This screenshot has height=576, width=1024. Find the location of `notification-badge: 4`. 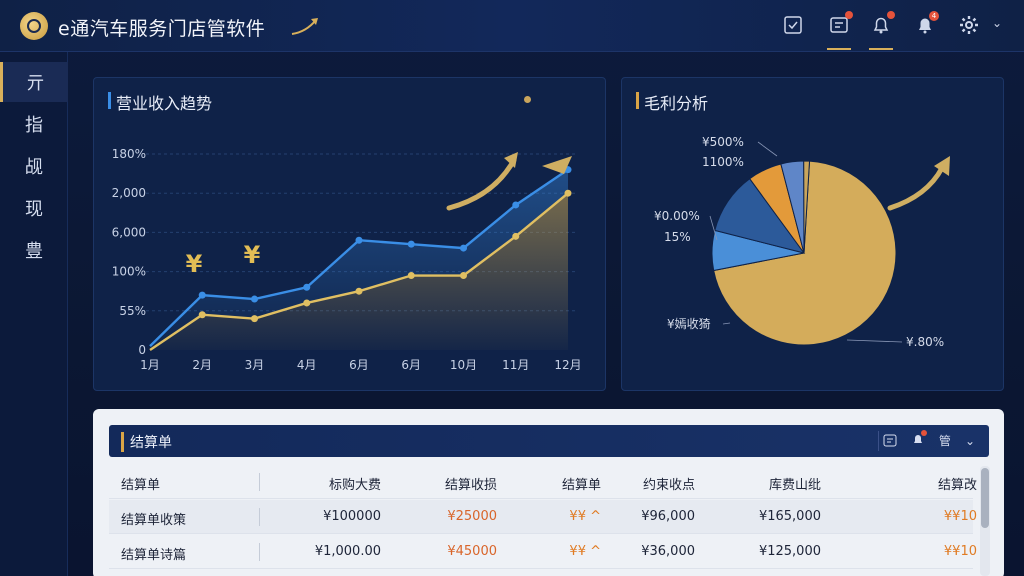

notification-badge: 4 is located at coordinates (934, 16).